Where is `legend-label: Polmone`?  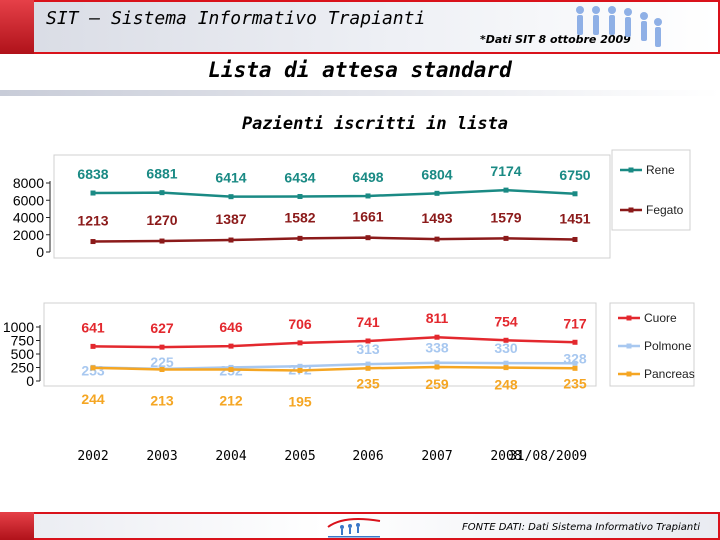 legend-label: Polmone is located at coordinates (668, 346).